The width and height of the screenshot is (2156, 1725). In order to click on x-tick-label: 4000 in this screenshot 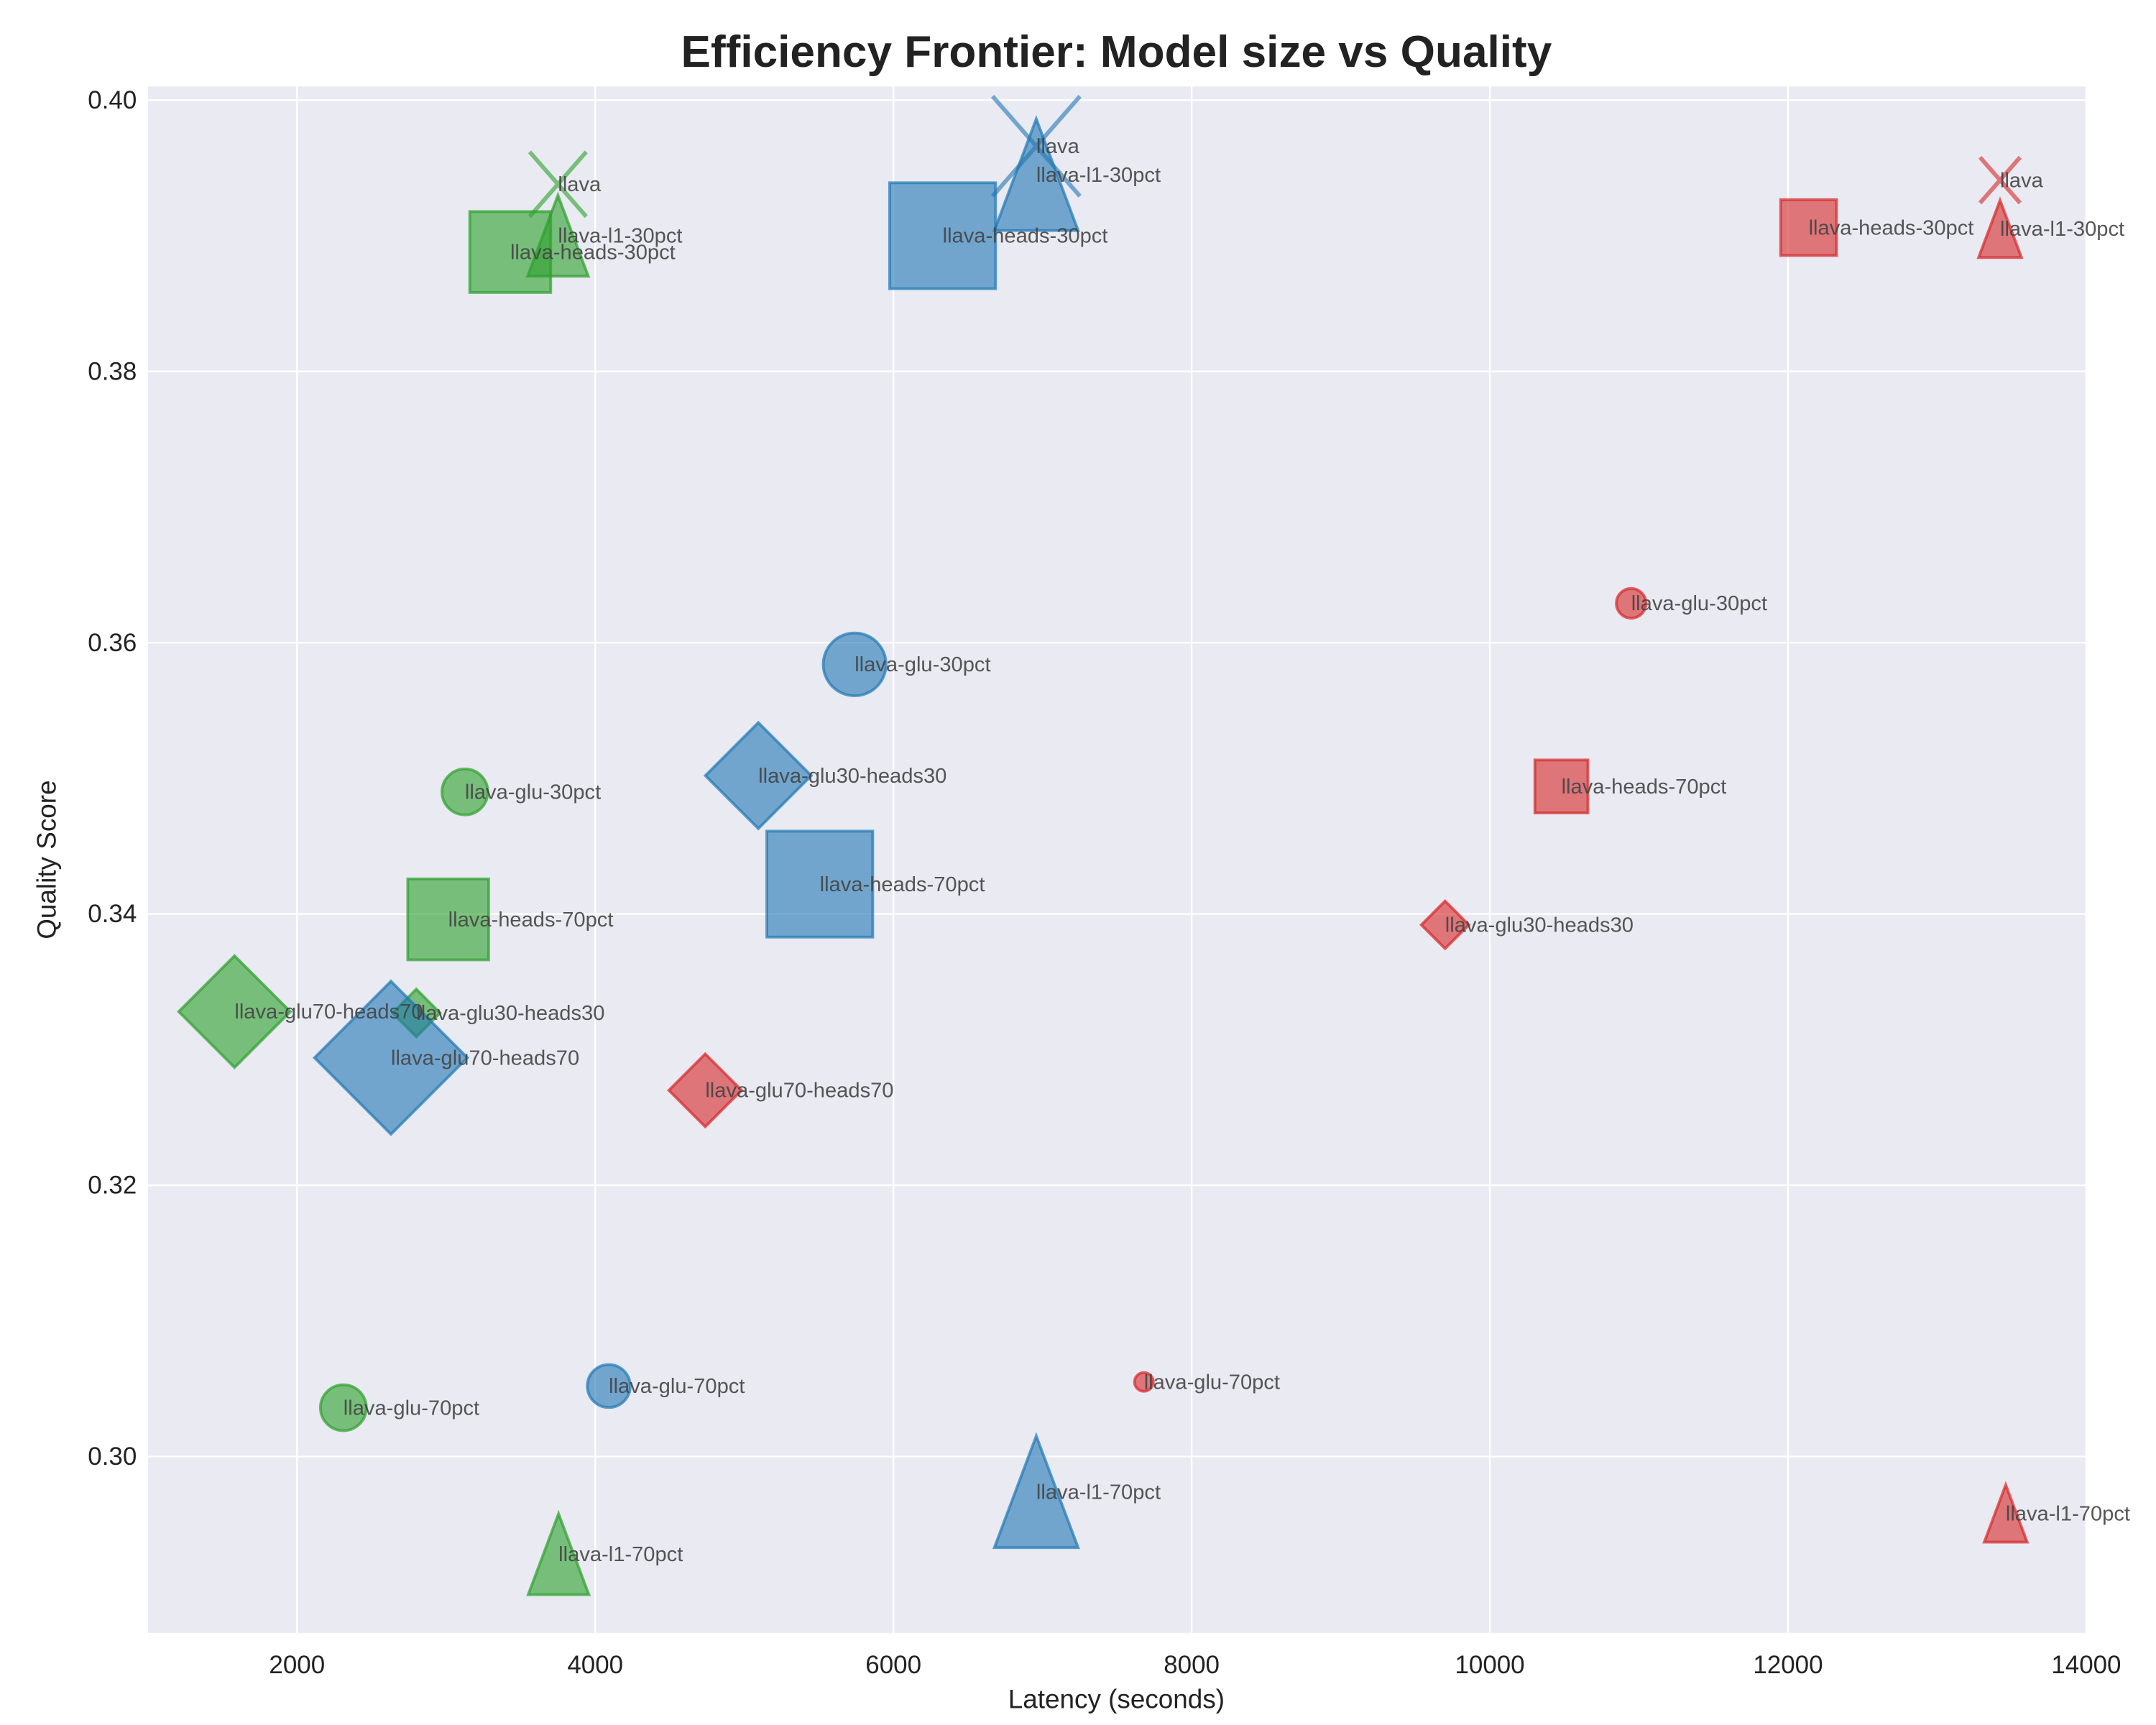, I will do `click(595, 1665)`.